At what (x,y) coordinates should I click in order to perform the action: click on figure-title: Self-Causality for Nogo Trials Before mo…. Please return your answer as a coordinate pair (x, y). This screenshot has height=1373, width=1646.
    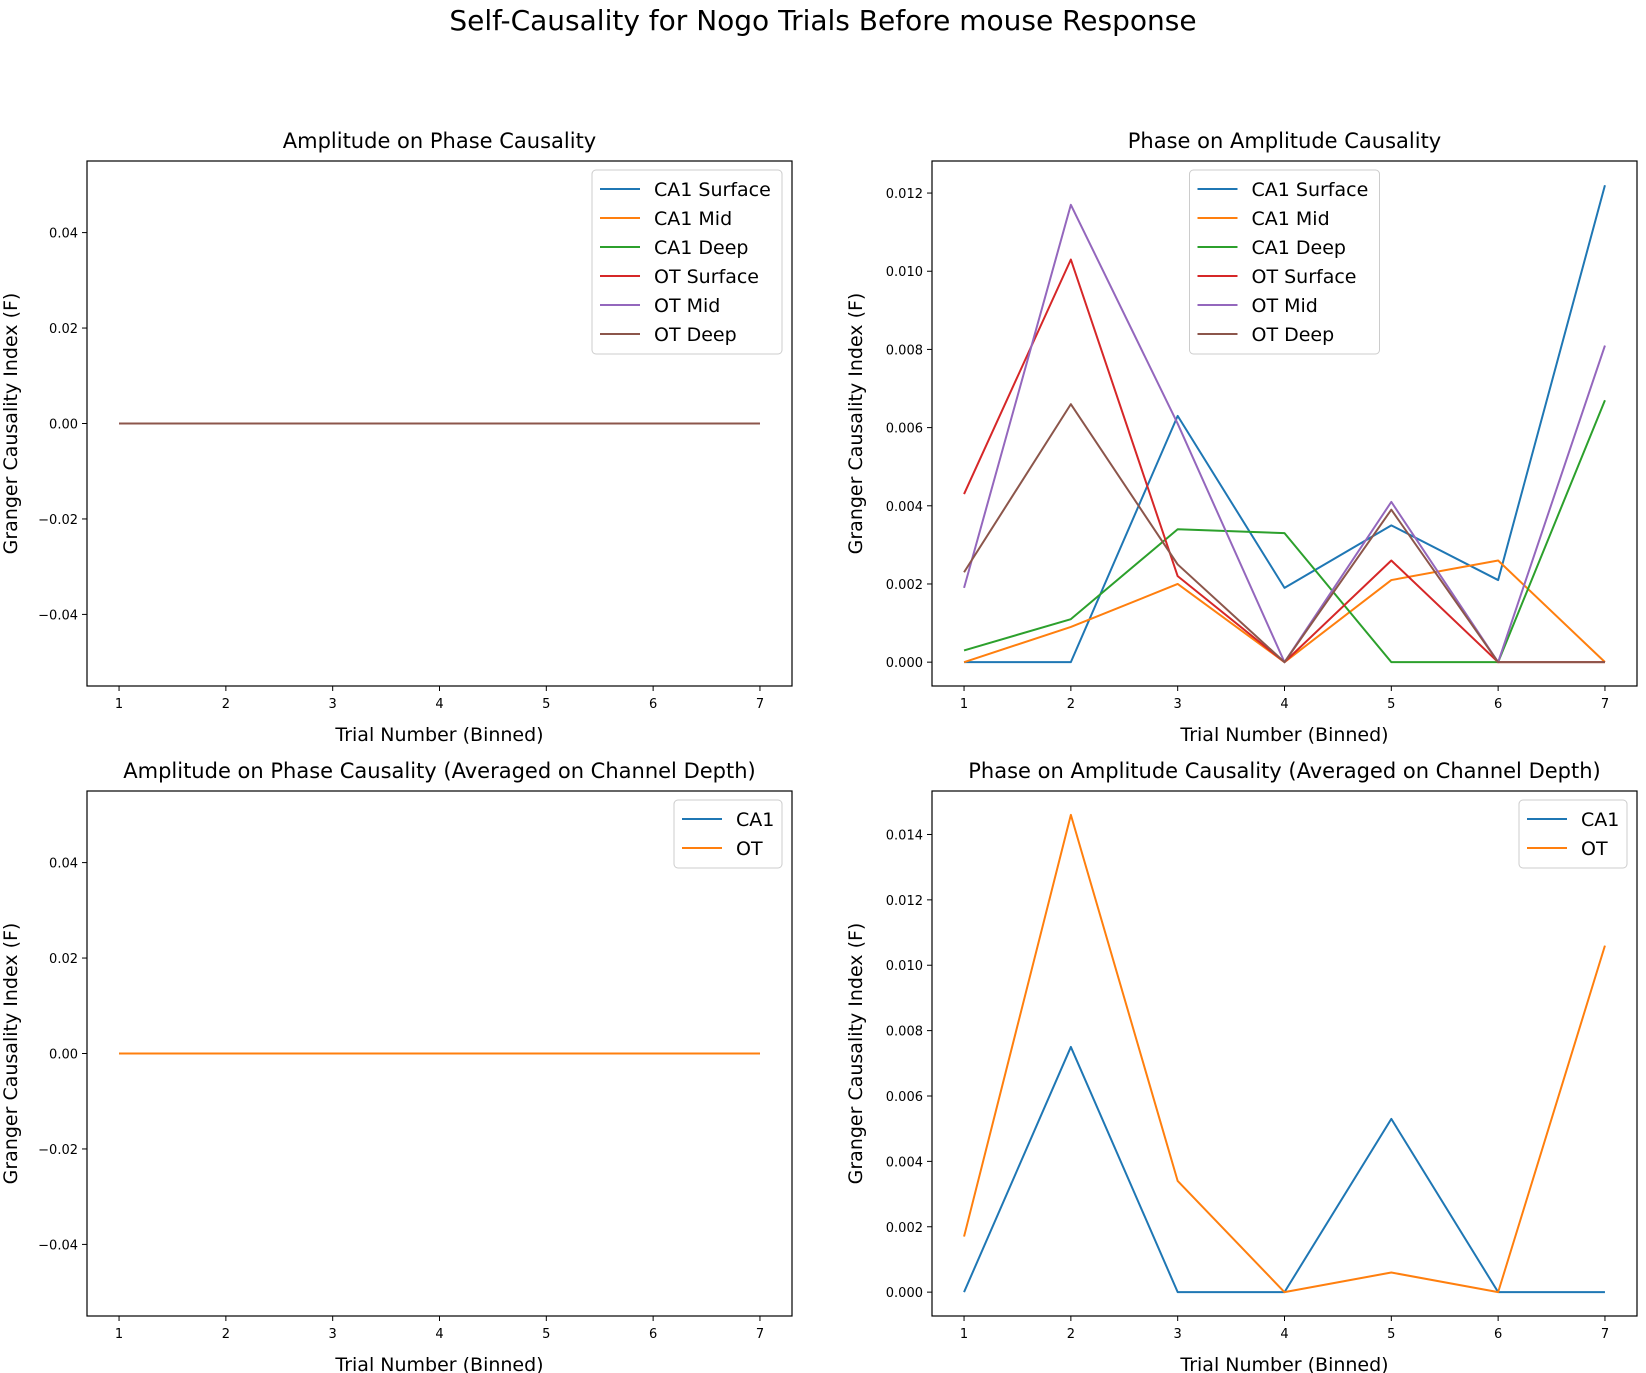
    Looking at the image, I should click on (823, 20).